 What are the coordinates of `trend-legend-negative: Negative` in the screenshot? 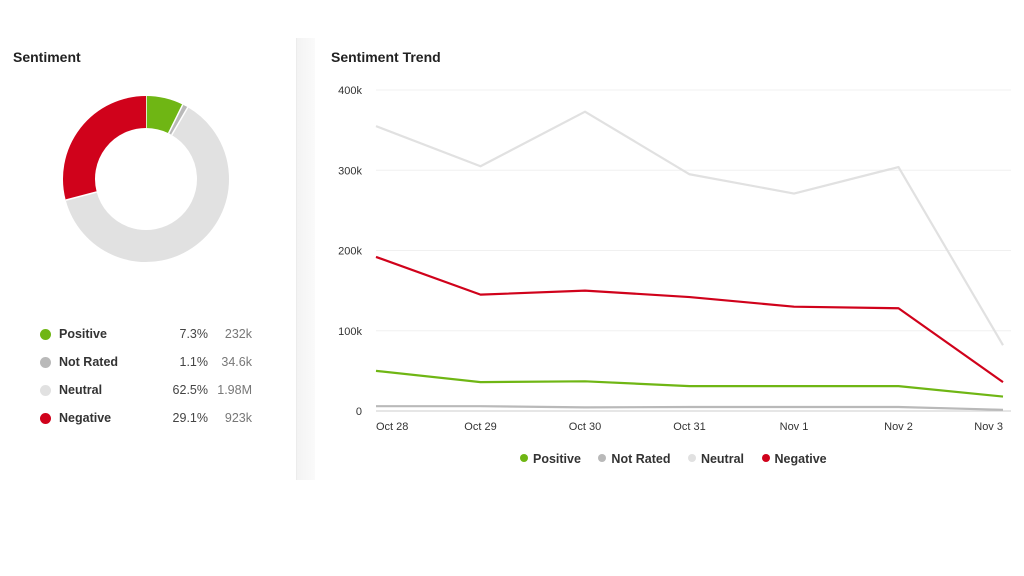 It's located at (794, 459).